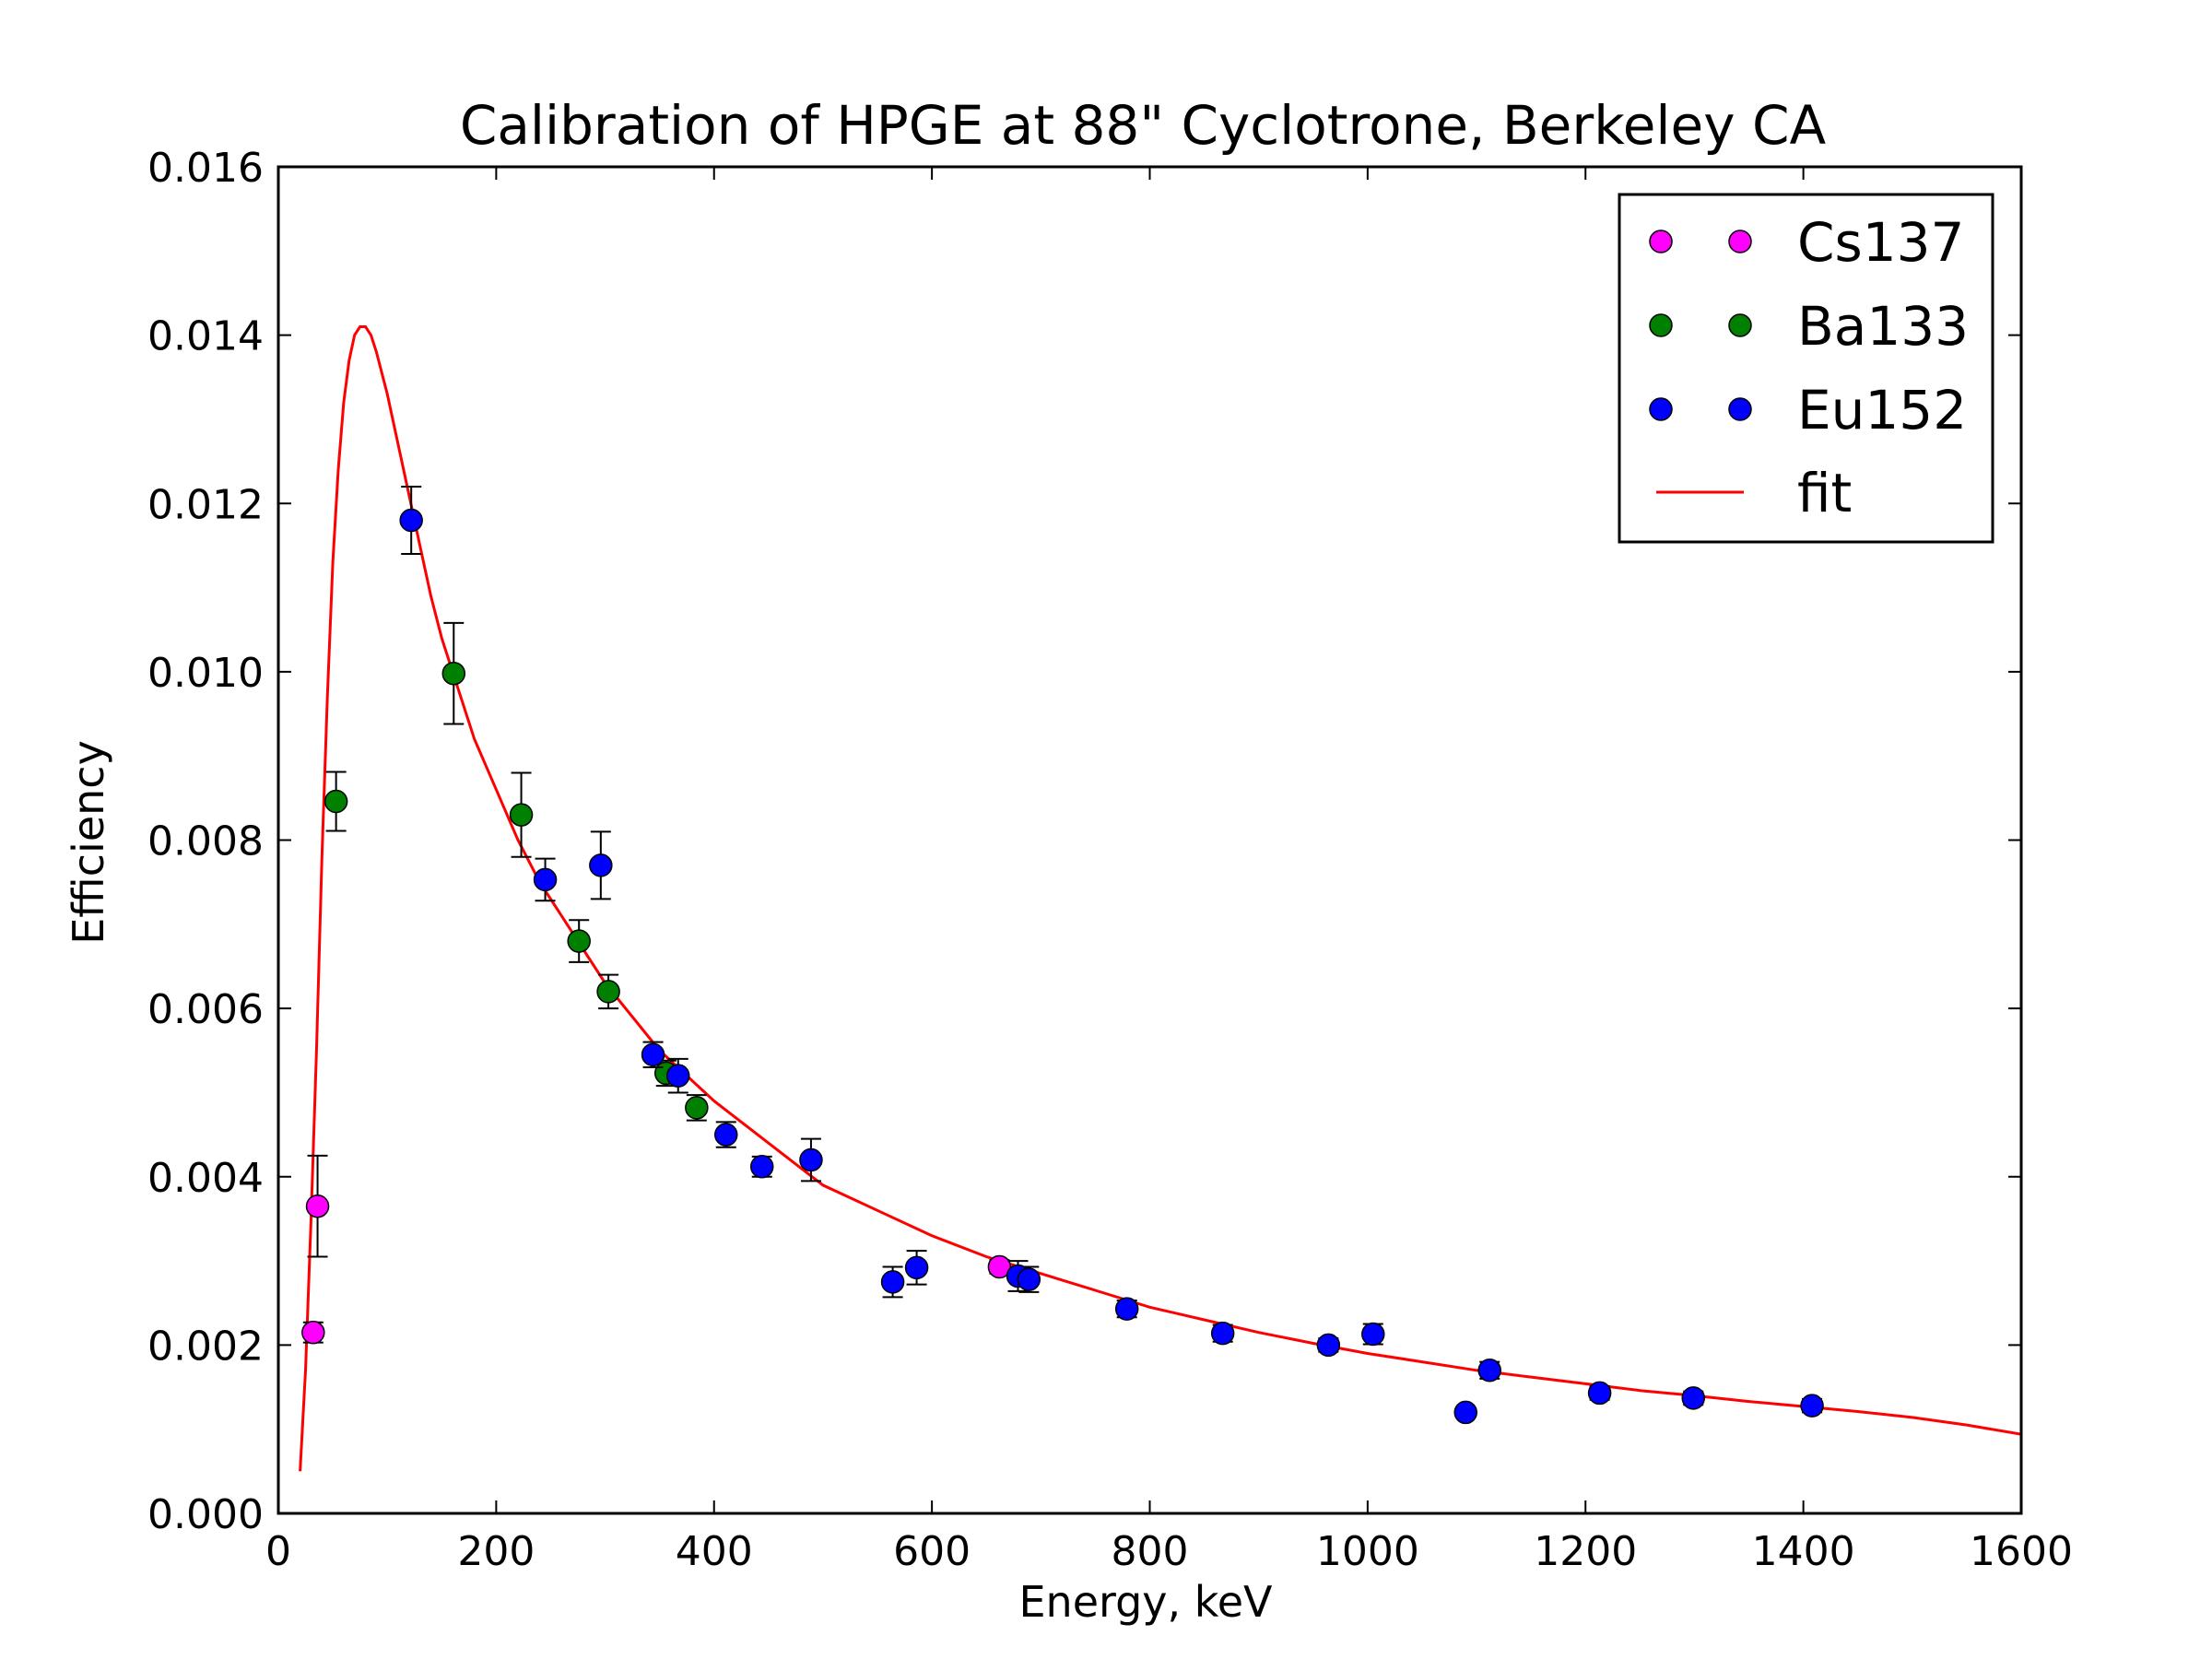 This screenshot has height=1659, width=2212. I want to click on x-tick-label: 600, so click(932, 1551).